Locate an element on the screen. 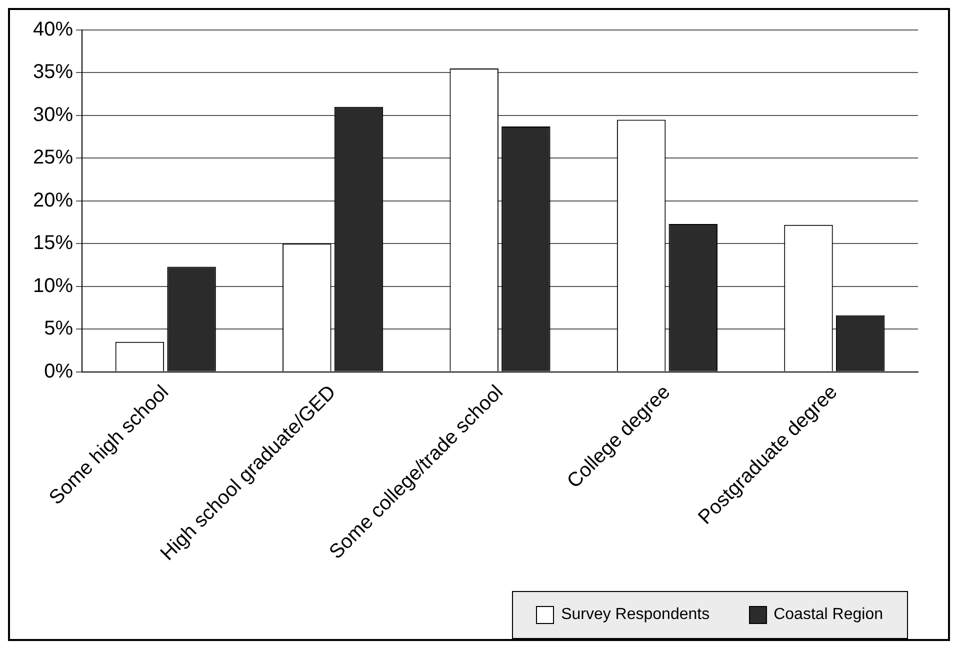 This screenshot has height=649, width=958. legend-label: Coastal Region is located at coordinates (828, 615).